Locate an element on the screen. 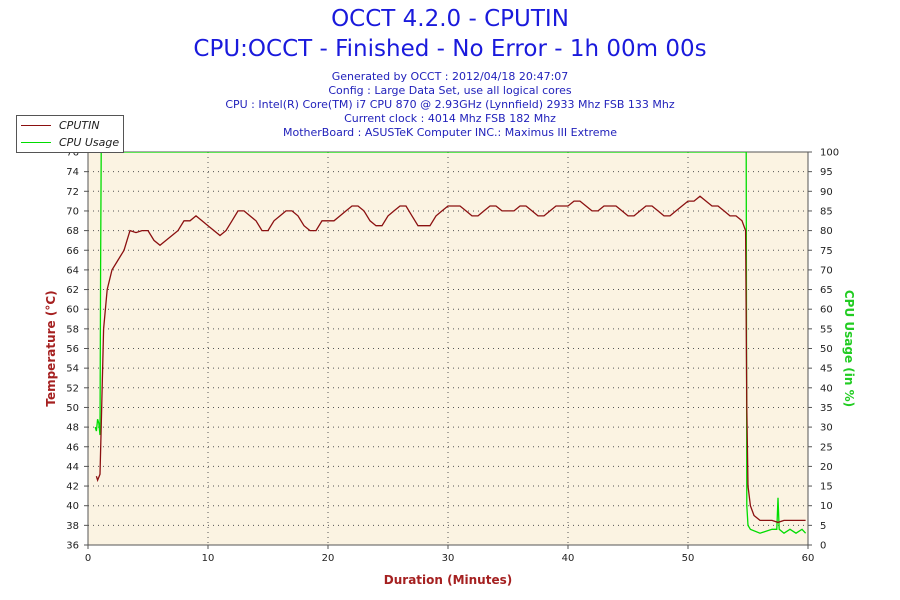  y2-tick-label: 60 is located at coordinates (826, 310).